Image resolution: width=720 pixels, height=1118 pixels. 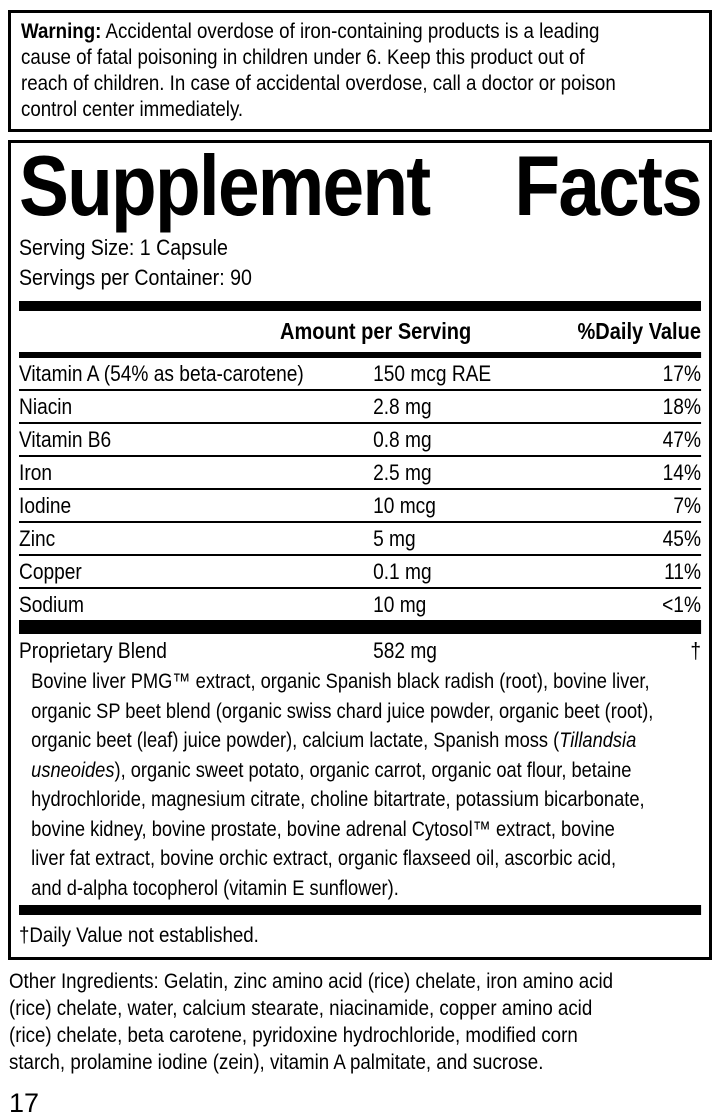 I want to click on title-word-facts: Facts, so click(x=608, y=186).